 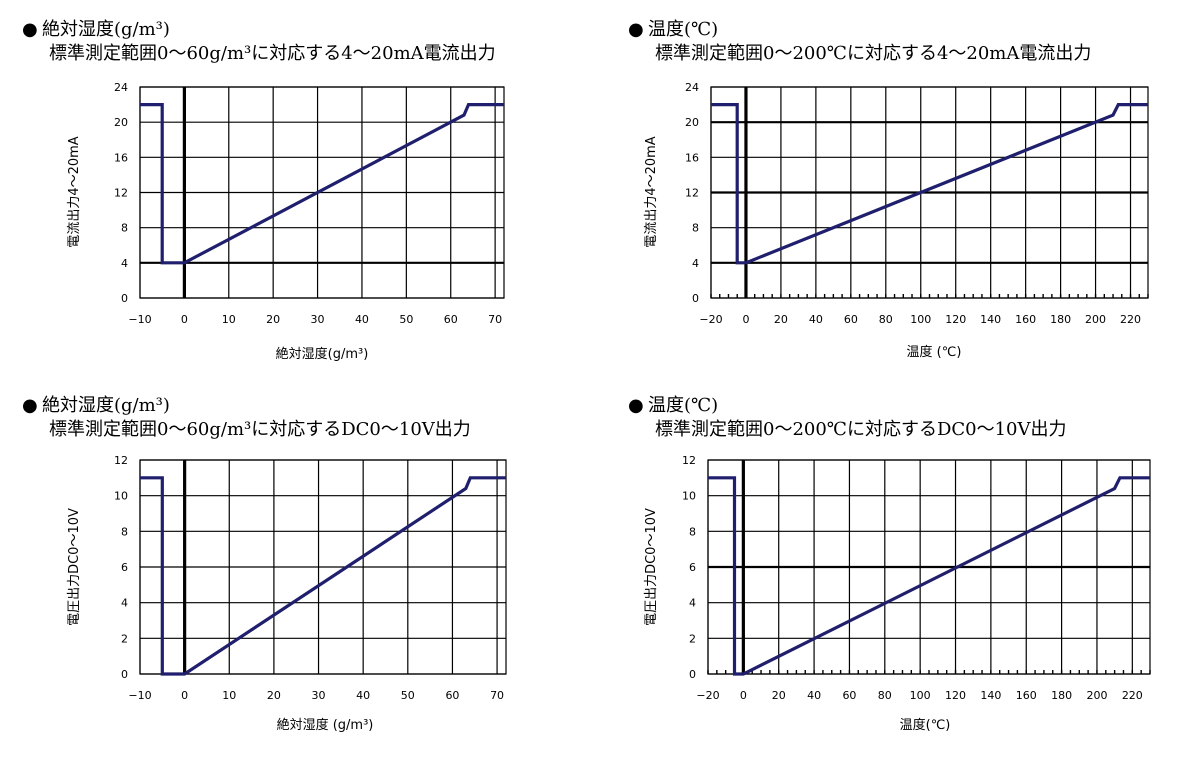 What do you see at coordinates (325, 725) in the screenshot?
I see `x-axis-label: 絶対湿度 (g/m³)` at bounding box center [325, 725].